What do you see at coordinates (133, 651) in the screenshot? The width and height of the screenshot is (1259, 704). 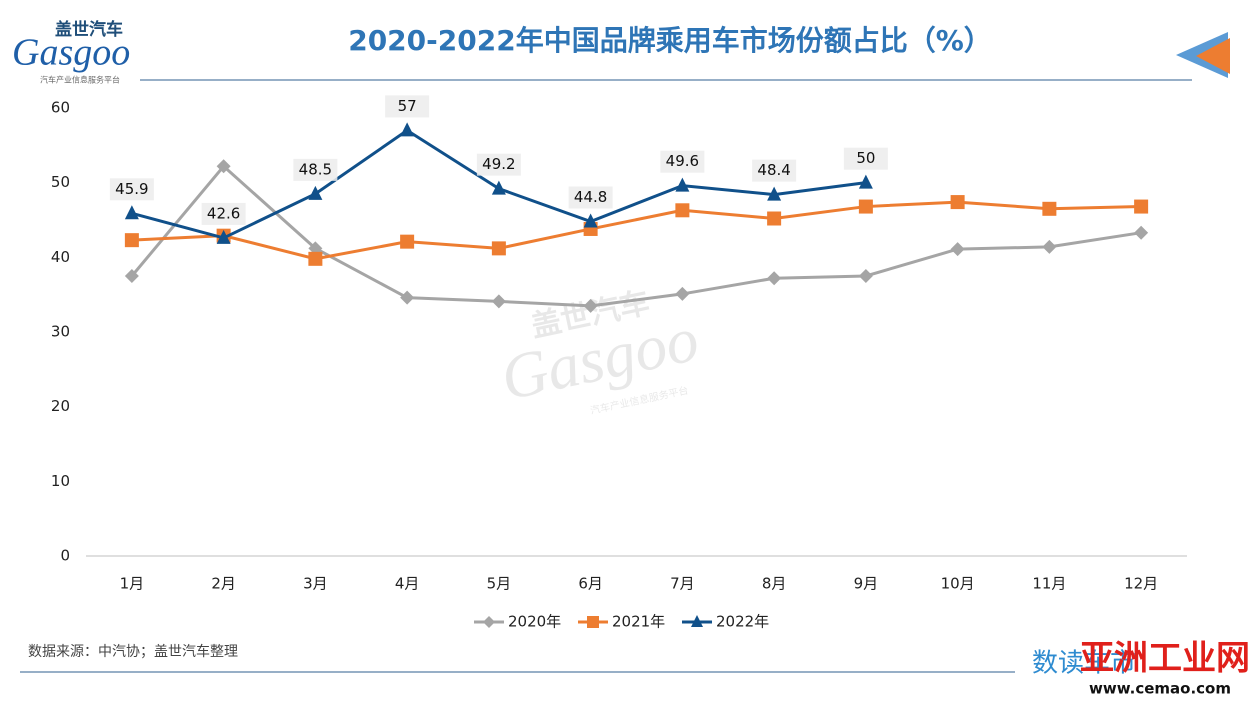 I see `source-note: 数据来源：中汽协；盖世汽车整理` at bounding box center [133, 651].